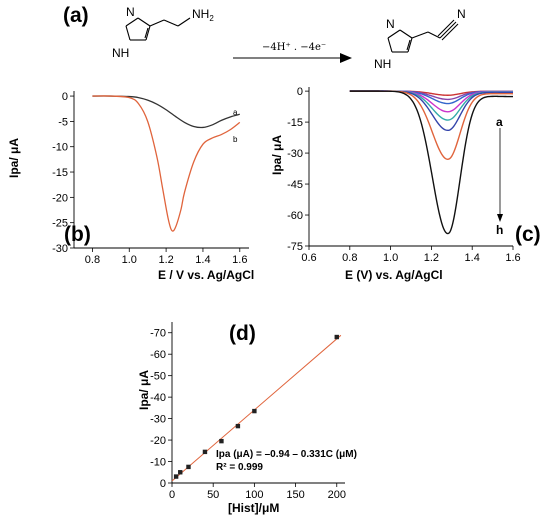 The height and width of the screenshot is (523, 550). What do you see at coordinates (130, 12) in the screenshot?
I see `n-atom: N` at bounding box center [130, 12].